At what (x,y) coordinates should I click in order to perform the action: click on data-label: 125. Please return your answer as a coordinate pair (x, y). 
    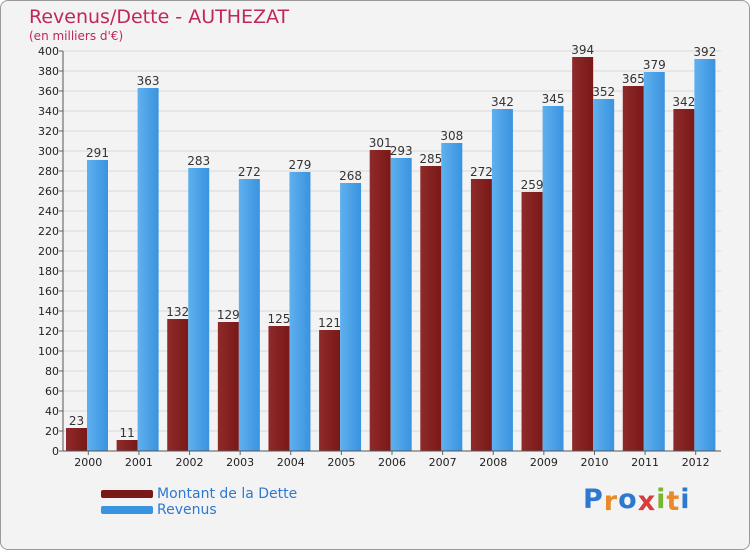
    Looking at the image, I should click on (279, 319).